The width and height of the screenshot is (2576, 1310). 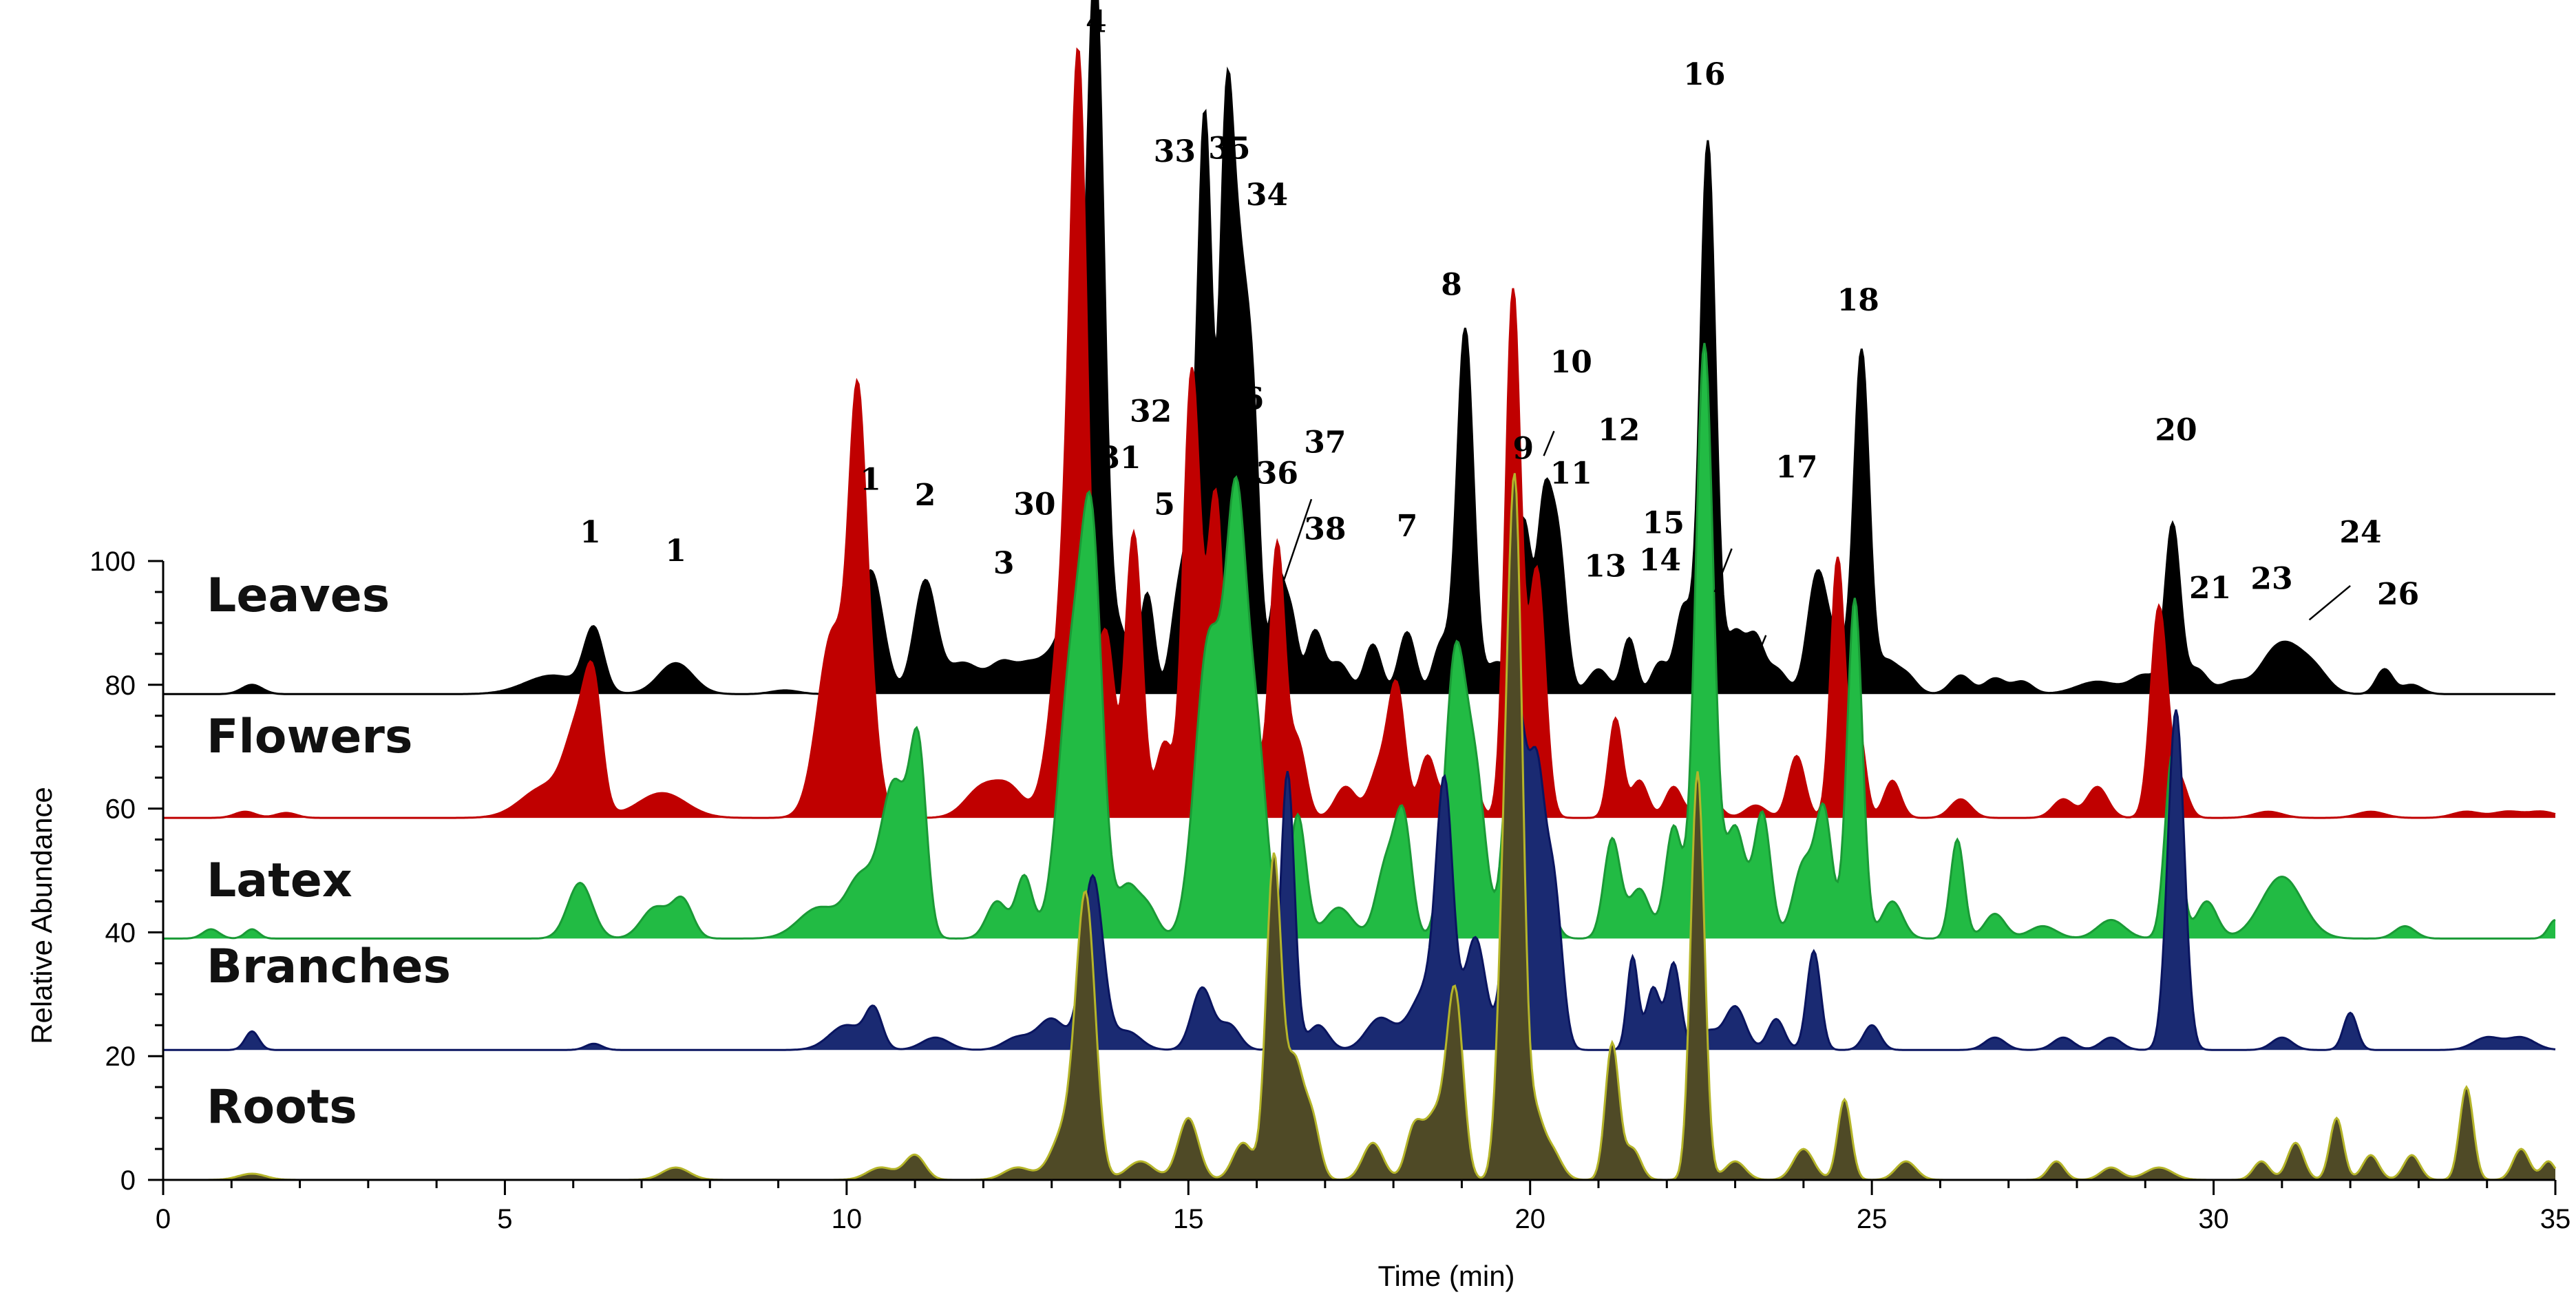 I want to click on x-tick-label: 30, so click(x=2213, y=1219).